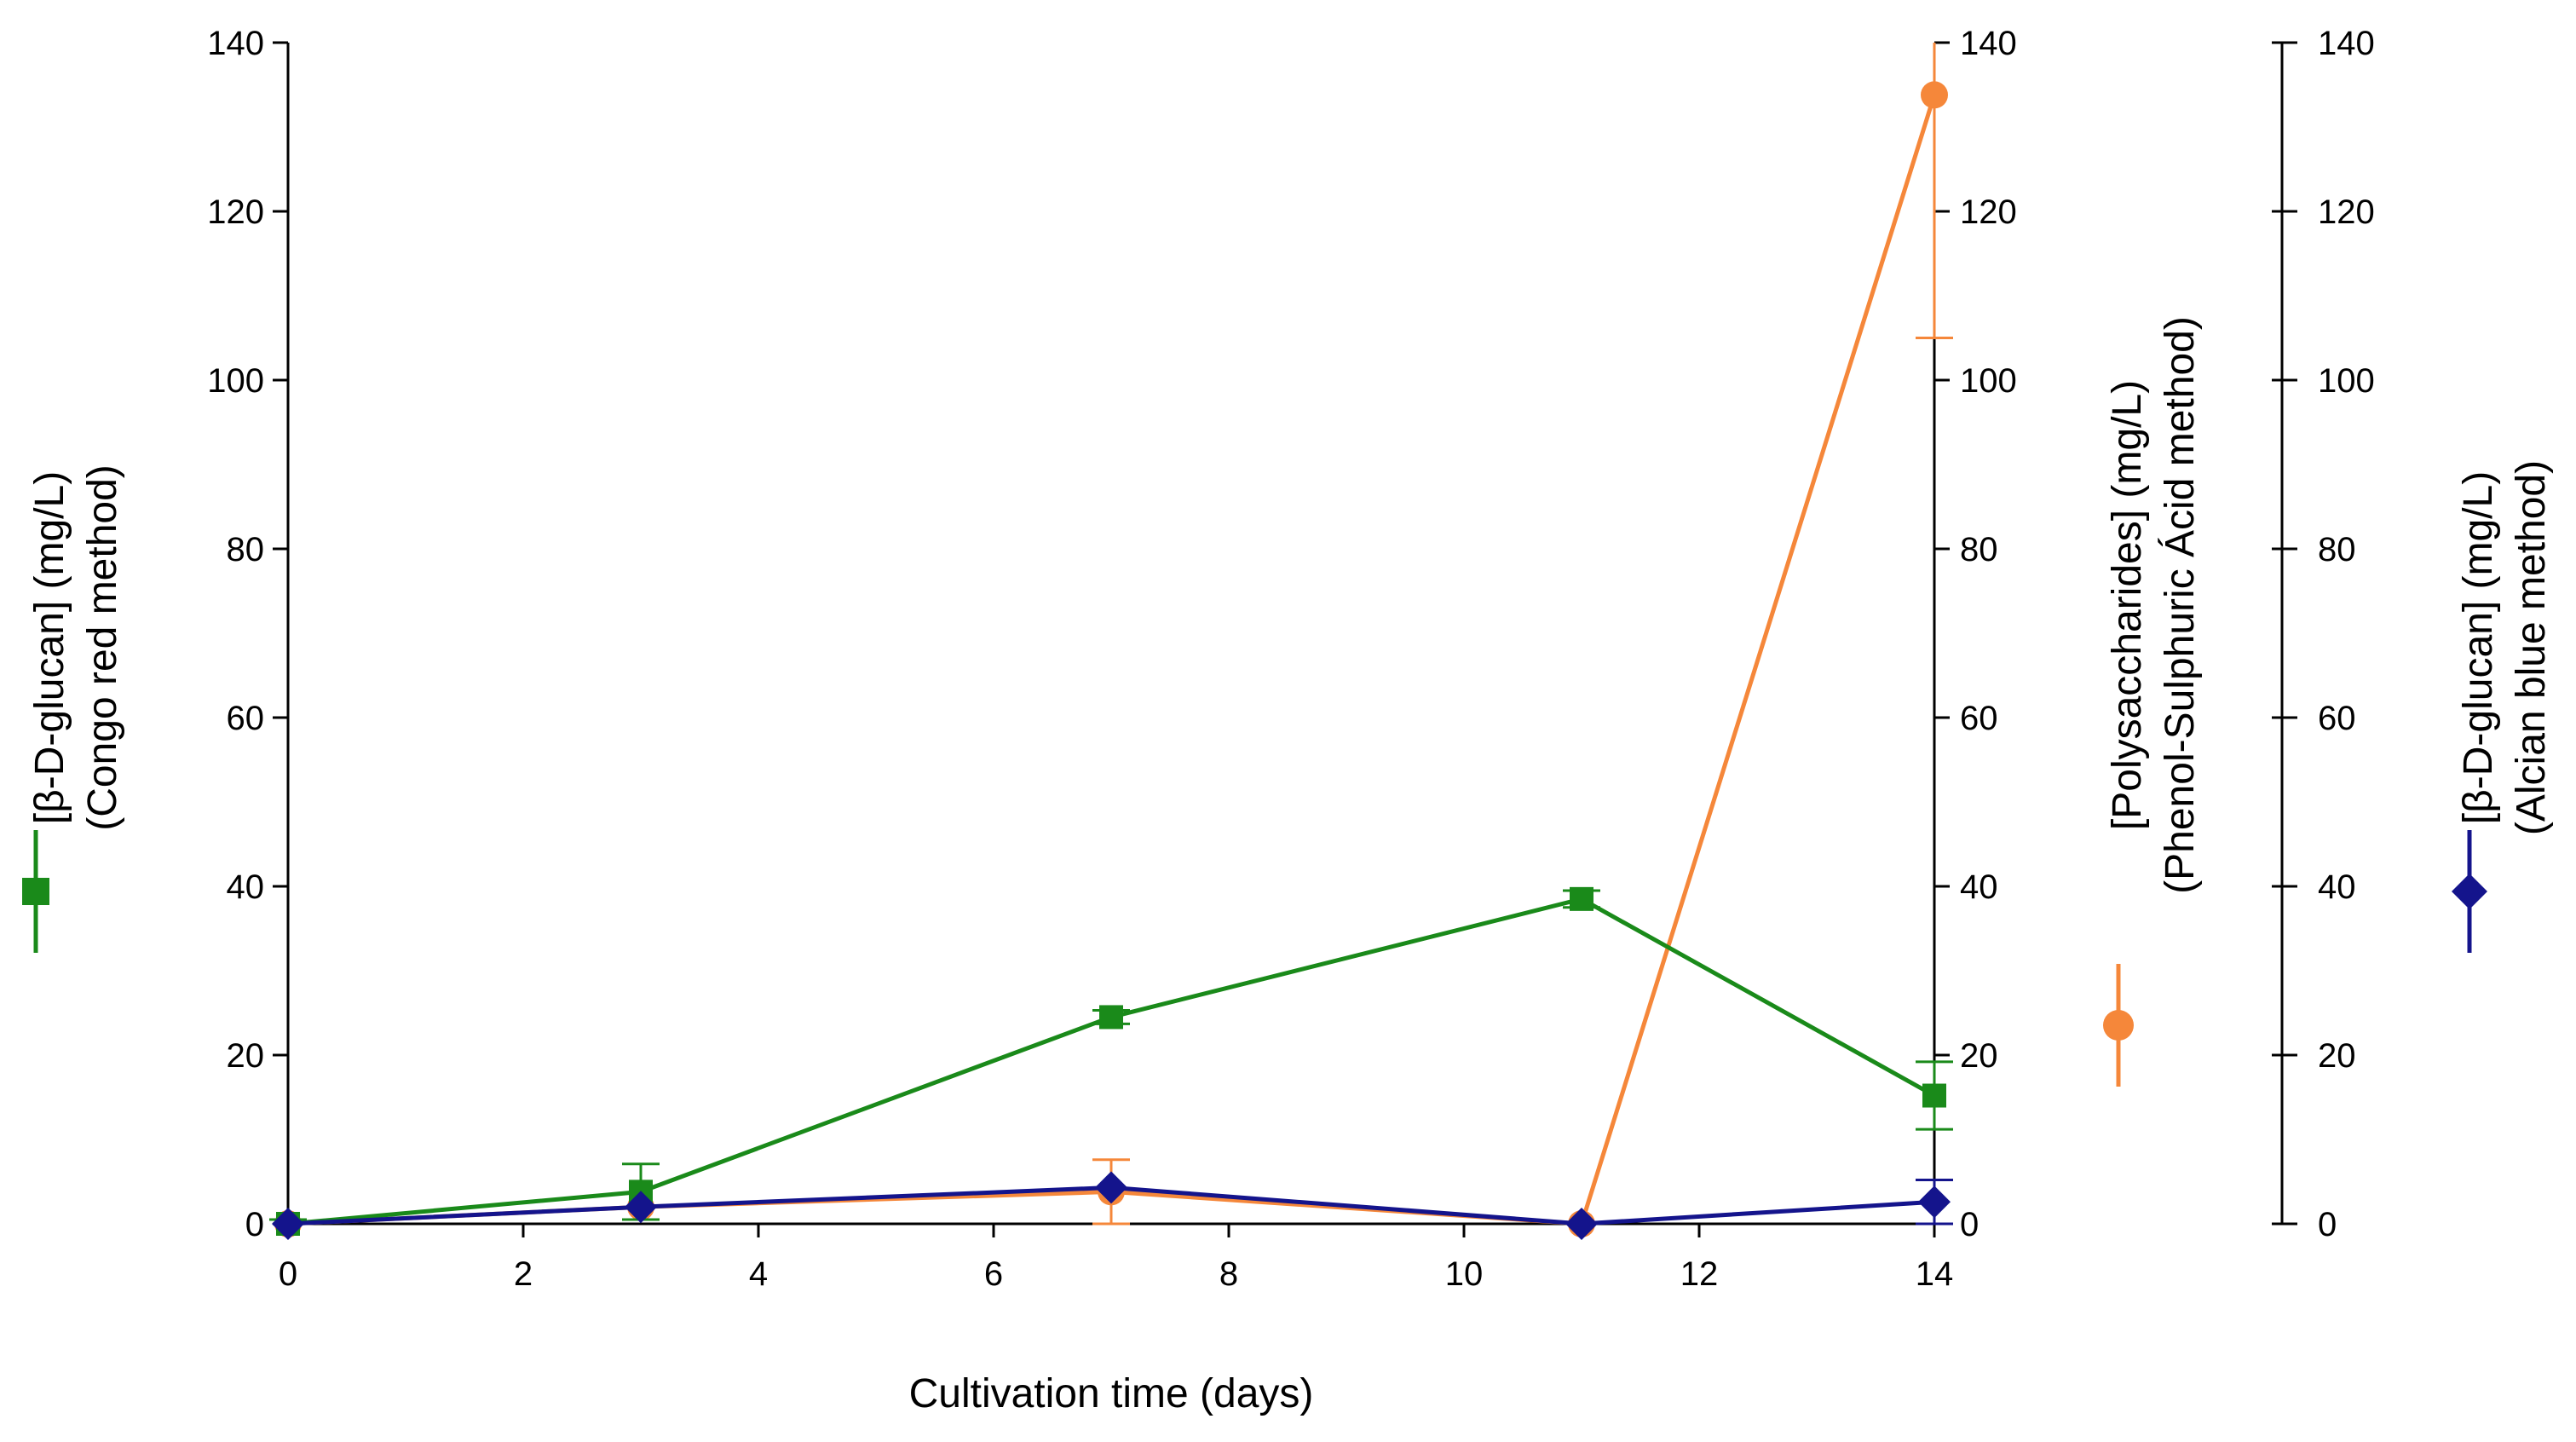  Describe the element at coordinates (1228, 1274) in the screenshot. I see `x-tick-label: 8` at that location.